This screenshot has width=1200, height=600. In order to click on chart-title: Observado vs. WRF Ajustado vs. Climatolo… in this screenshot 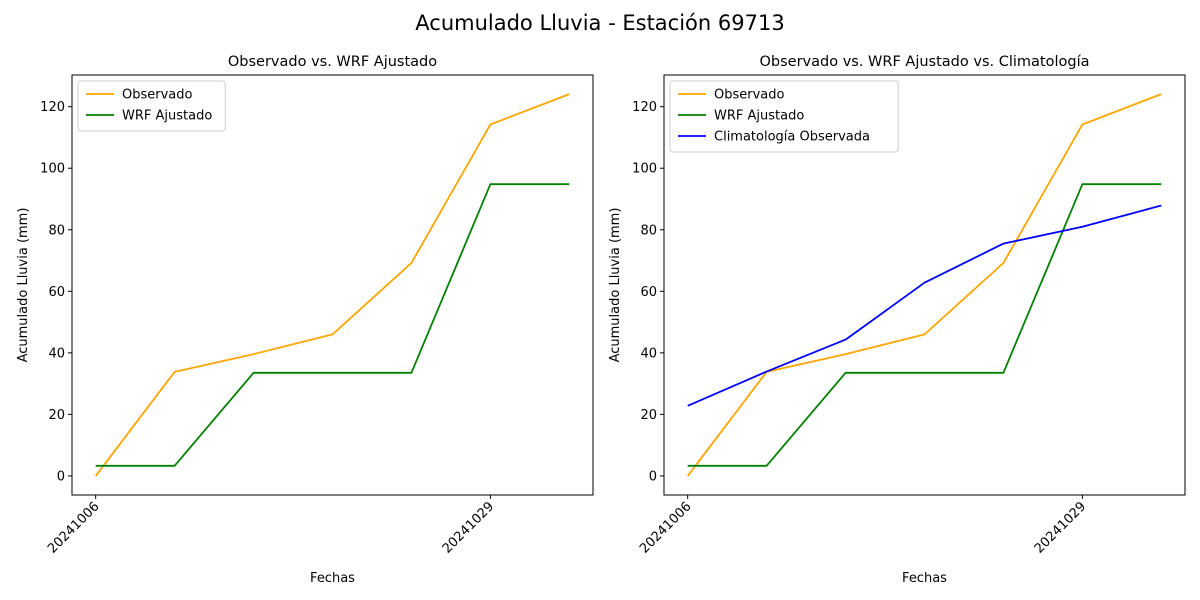, I will do `click(925, 62)`.